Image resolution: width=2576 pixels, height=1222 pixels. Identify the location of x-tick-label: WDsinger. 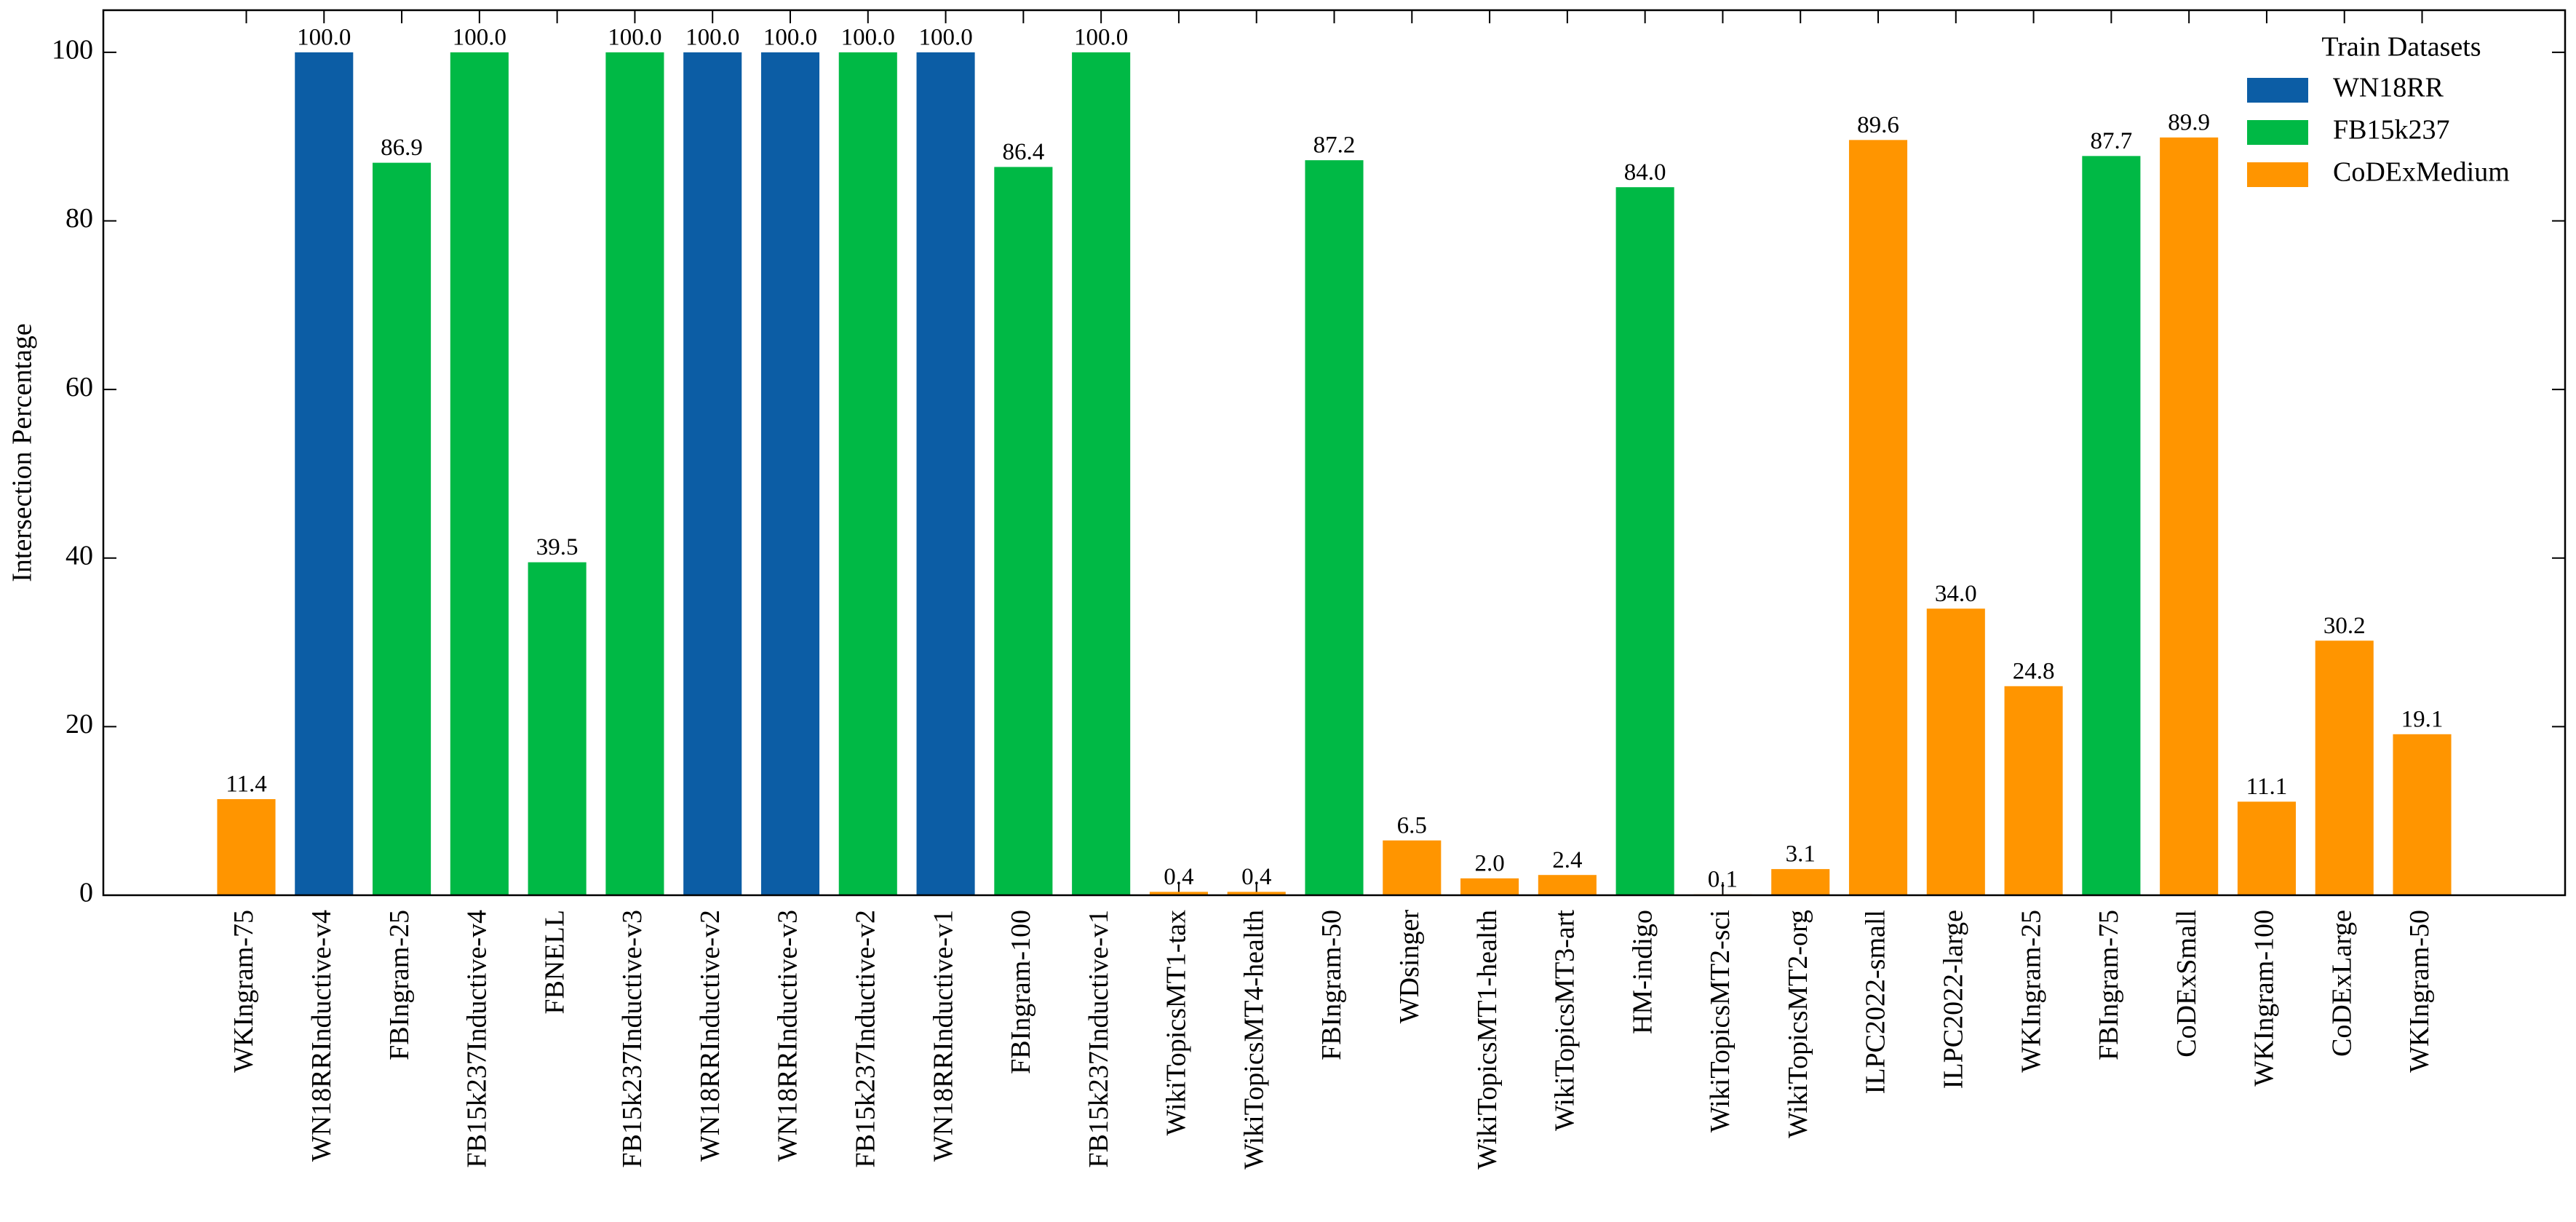
(1409, 967).